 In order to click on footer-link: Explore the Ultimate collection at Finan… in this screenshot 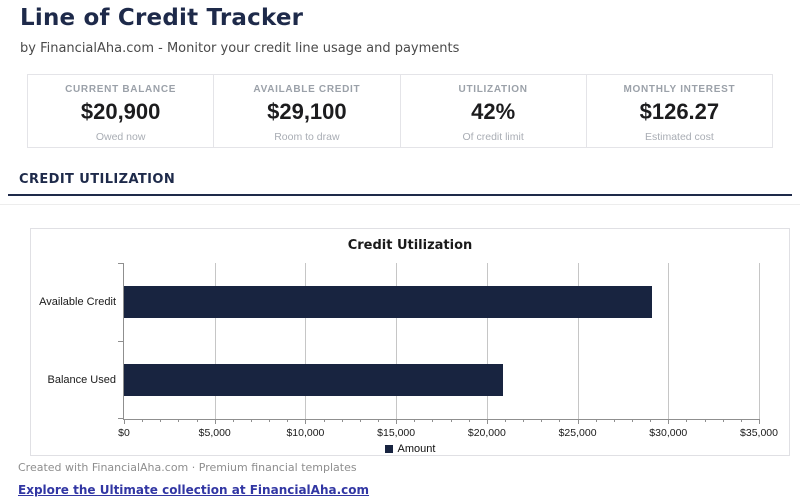, I will do `click(194, 490)`.